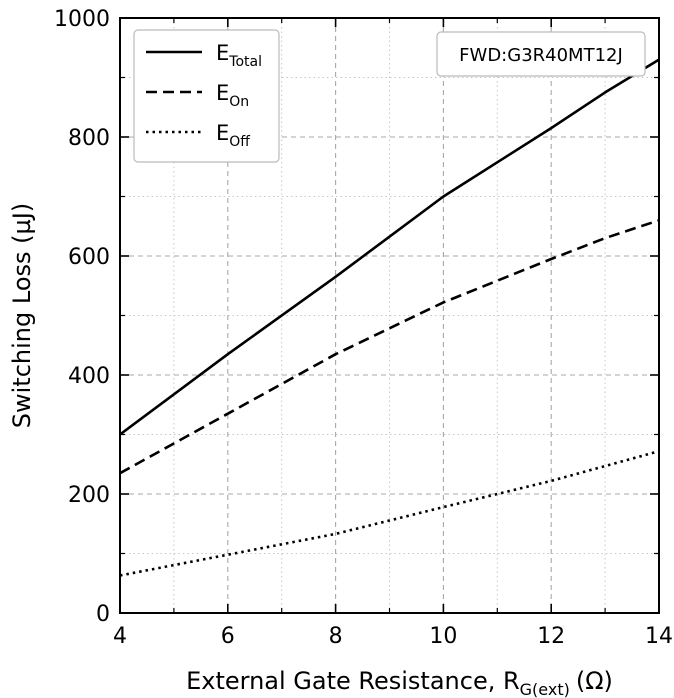 The height and width of the screenshot is (698, 674). I want to click on y-tick-label: 400, so click(89, 376).